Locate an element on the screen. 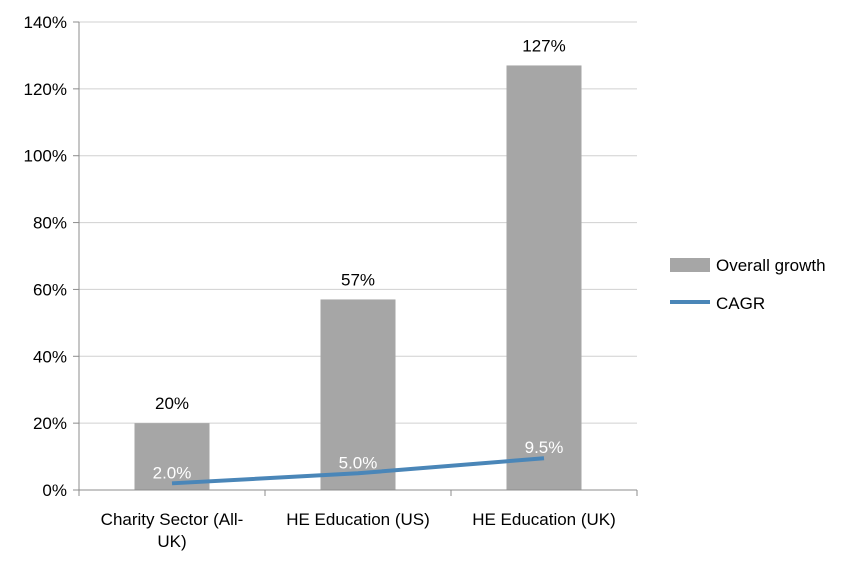 The height and width of the screenshot is (568, 862). cagr-data-label: 5.0% is located at coordinates (358, 462).